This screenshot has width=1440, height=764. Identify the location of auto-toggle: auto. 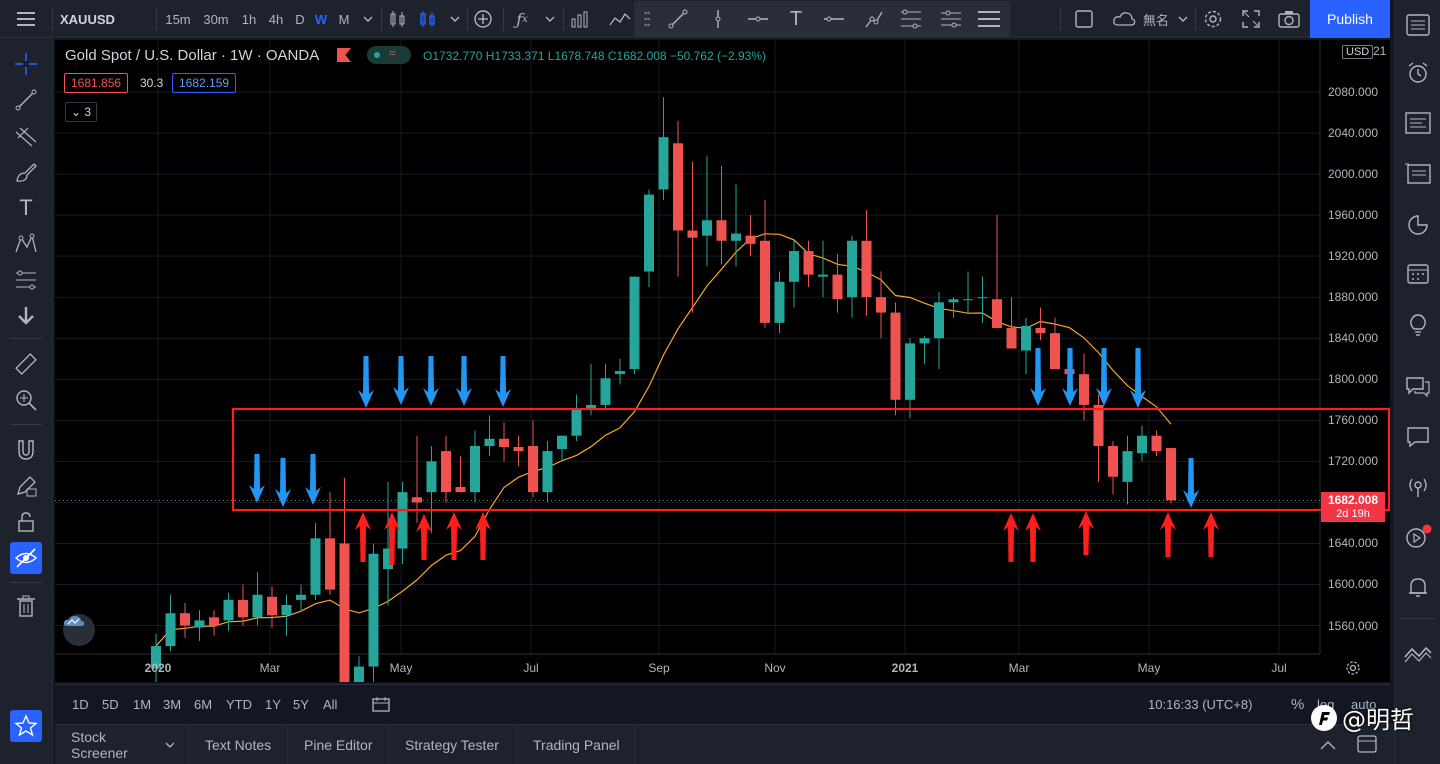
(1364, 704).